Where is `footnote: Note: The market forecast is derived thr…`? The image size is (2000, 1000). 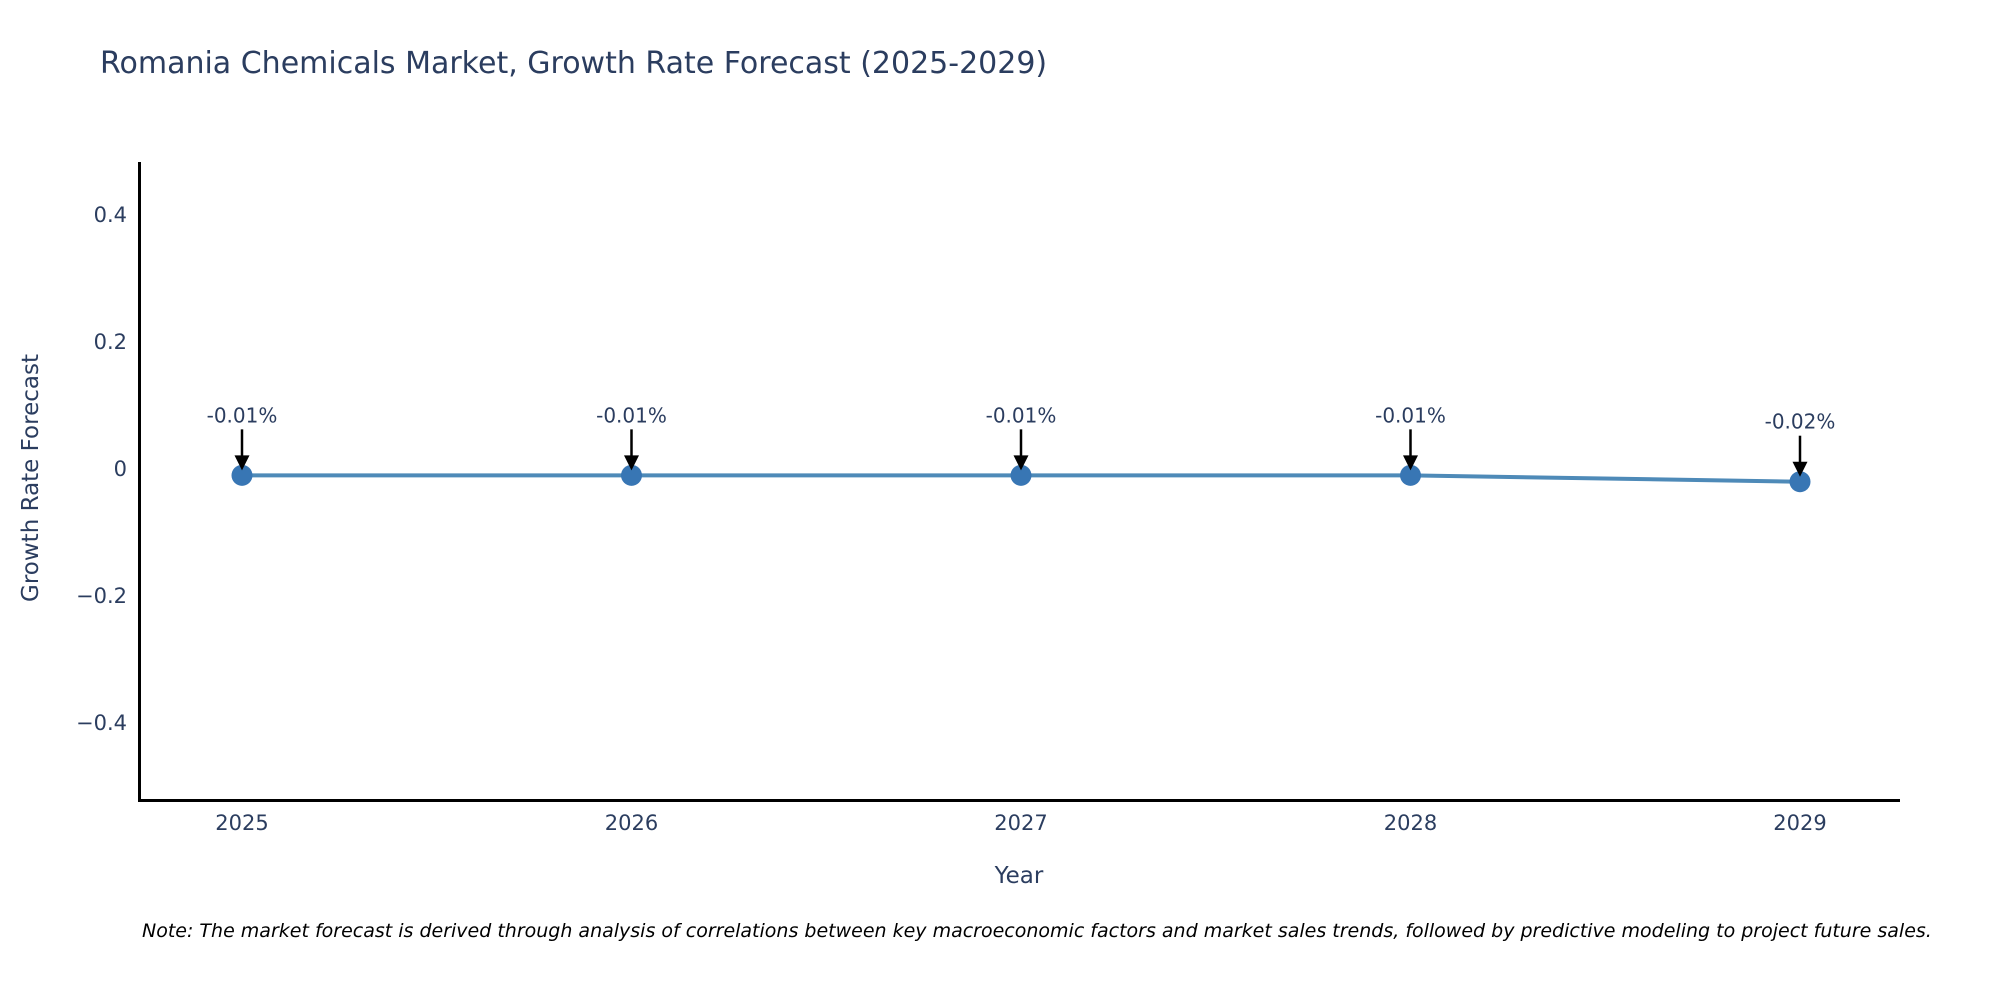 footnote: Note: The market forecast is derived thr… is located at coordinates (1037, 931).